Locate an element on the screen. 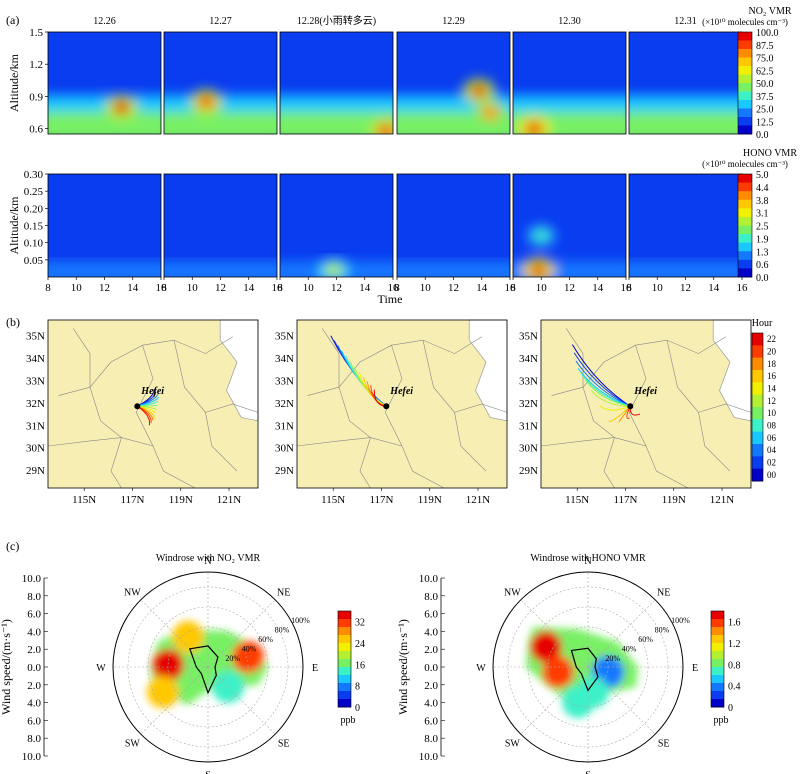  colorbar-tick-label: 1.3 is located at coordinates (762, 252).